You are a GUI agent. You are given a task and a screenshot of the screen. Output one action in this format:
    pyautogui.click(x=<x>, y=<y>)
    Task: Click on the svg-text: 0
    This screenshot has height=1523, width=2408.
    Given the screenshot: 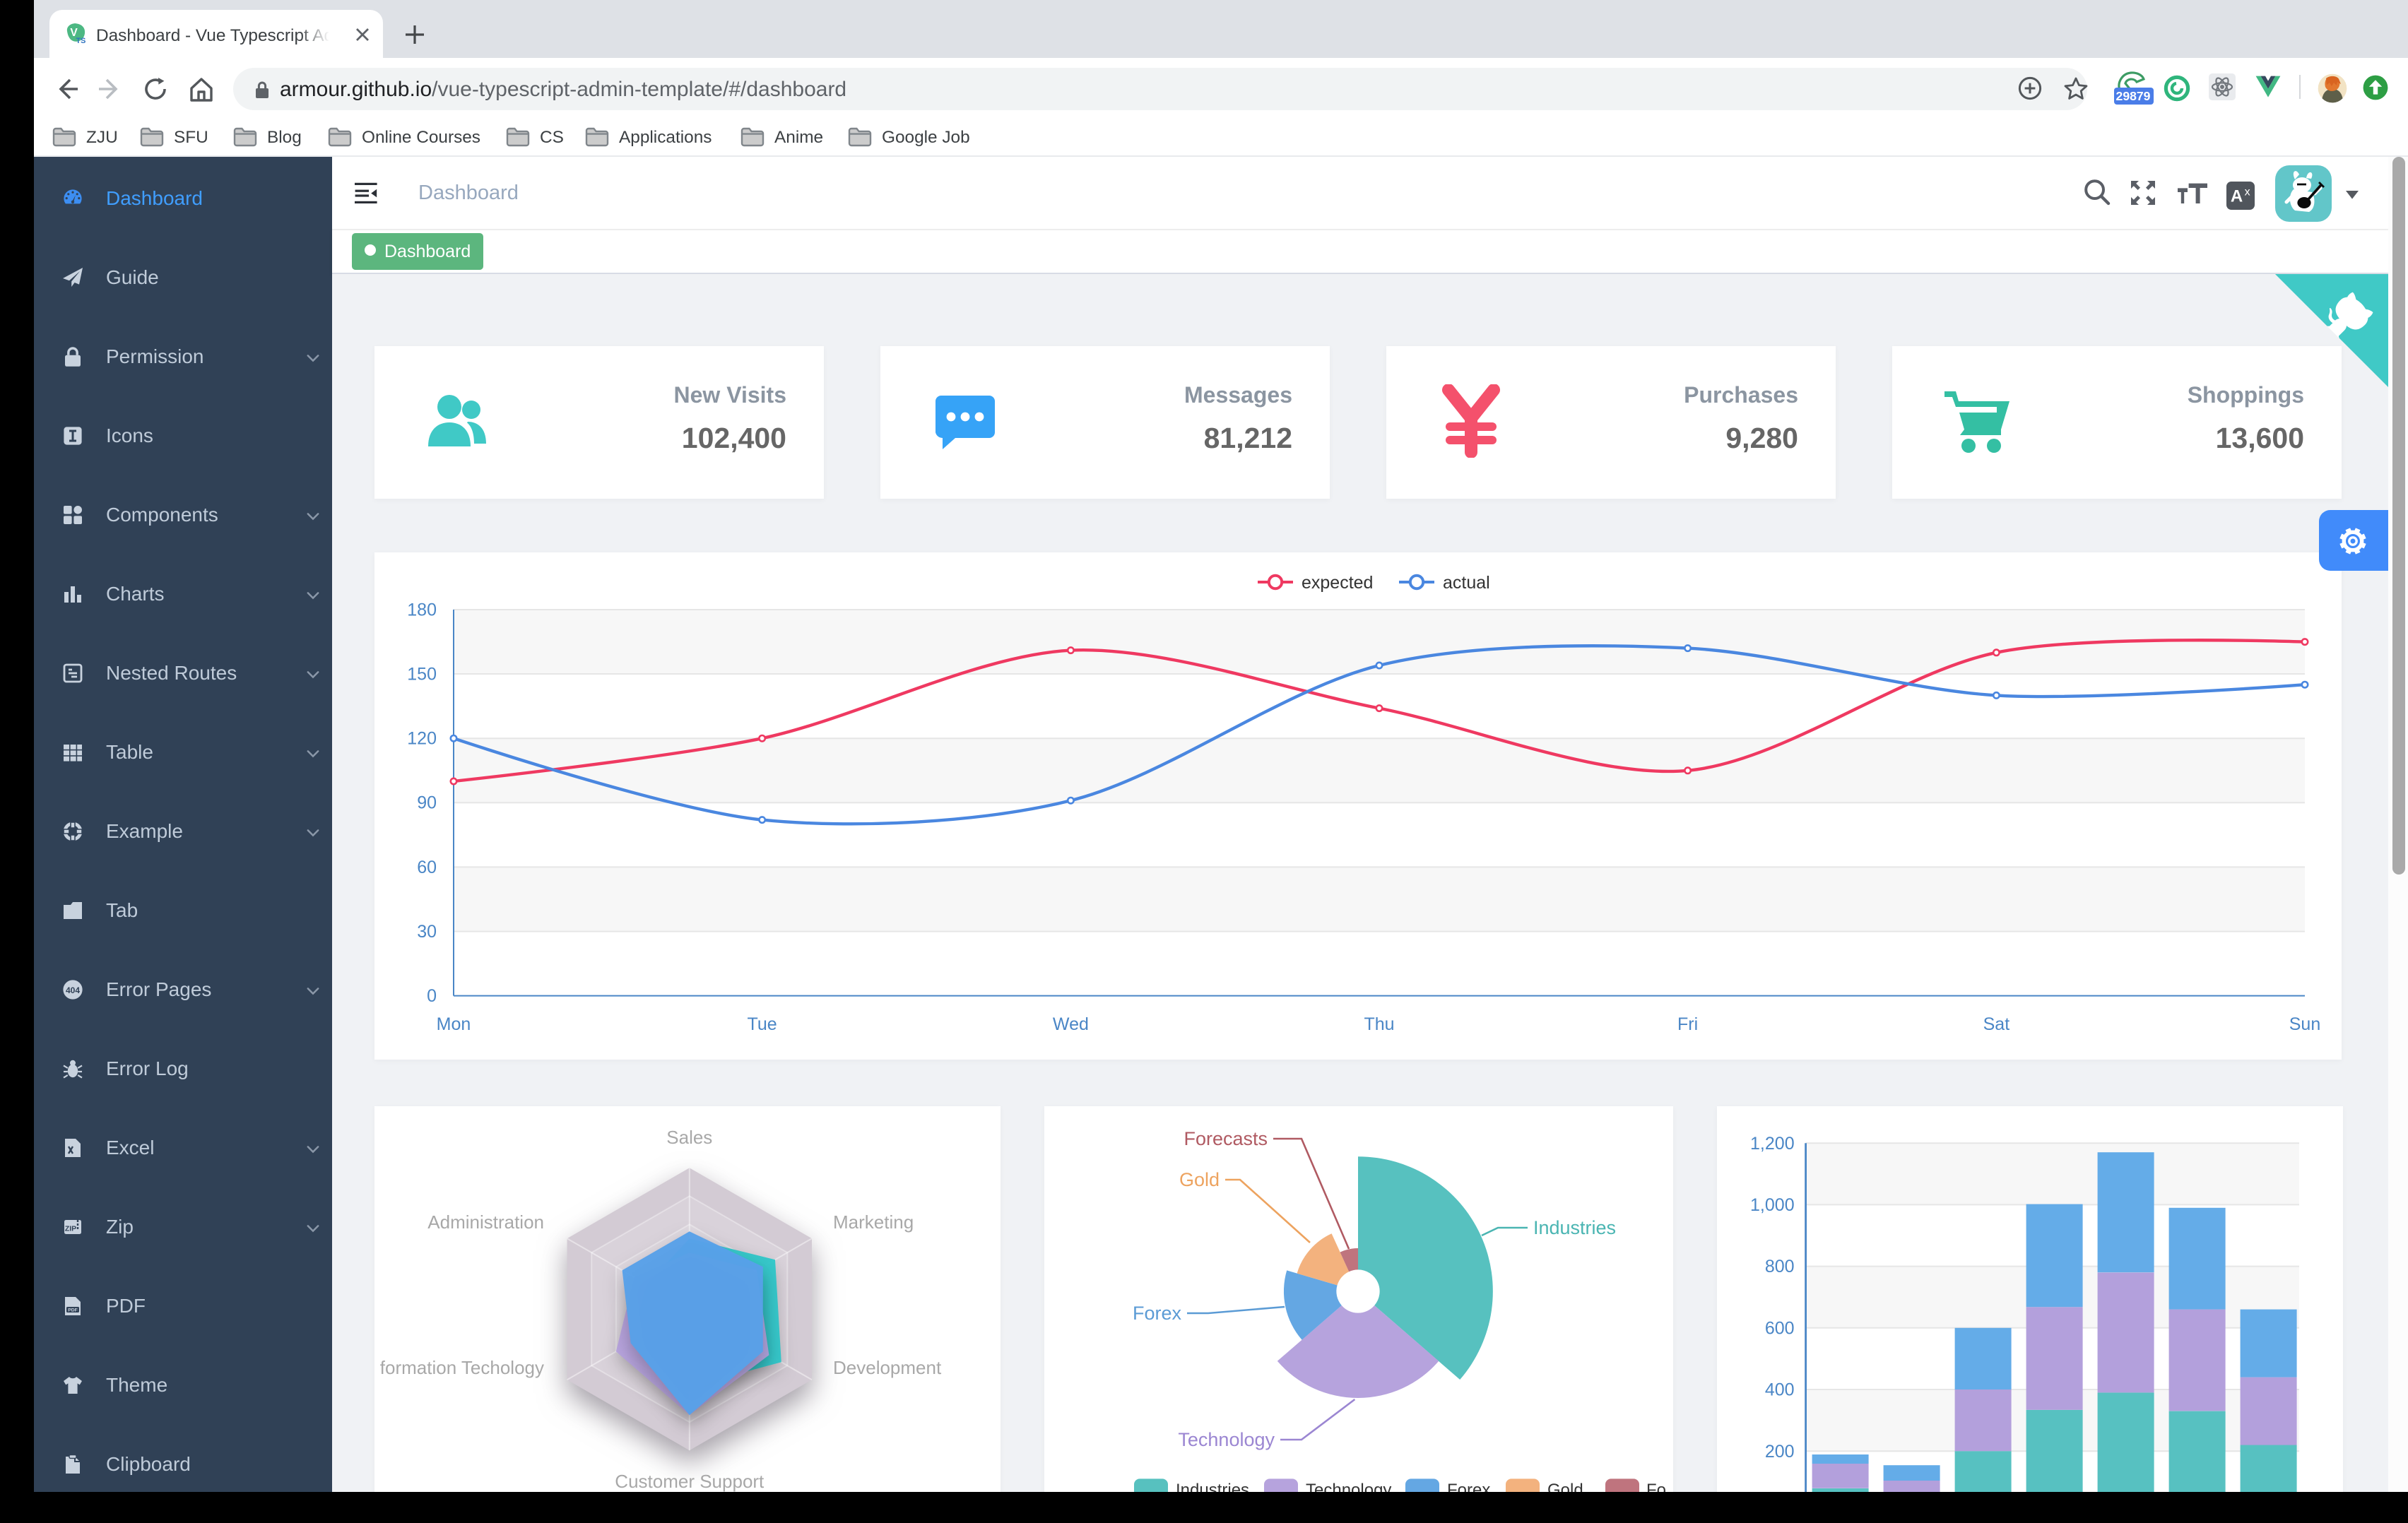 What is the action you would take?
    pyautogui.click(x=431, y=995)
    